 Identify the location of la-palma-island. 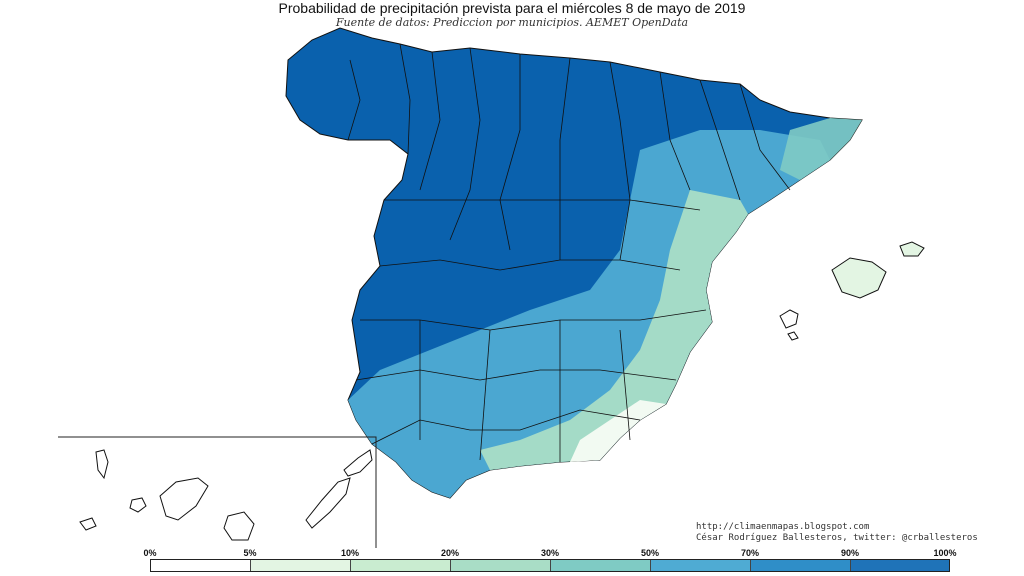
(102, 464).